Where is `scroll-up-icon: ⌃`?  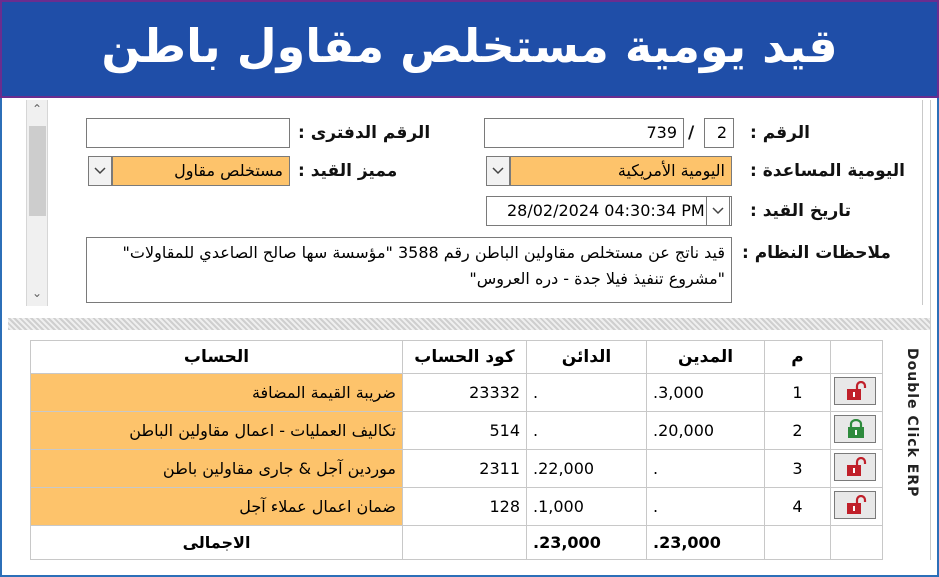
scroll-up-icon: ⌃ is located at coordinates (37, 109).